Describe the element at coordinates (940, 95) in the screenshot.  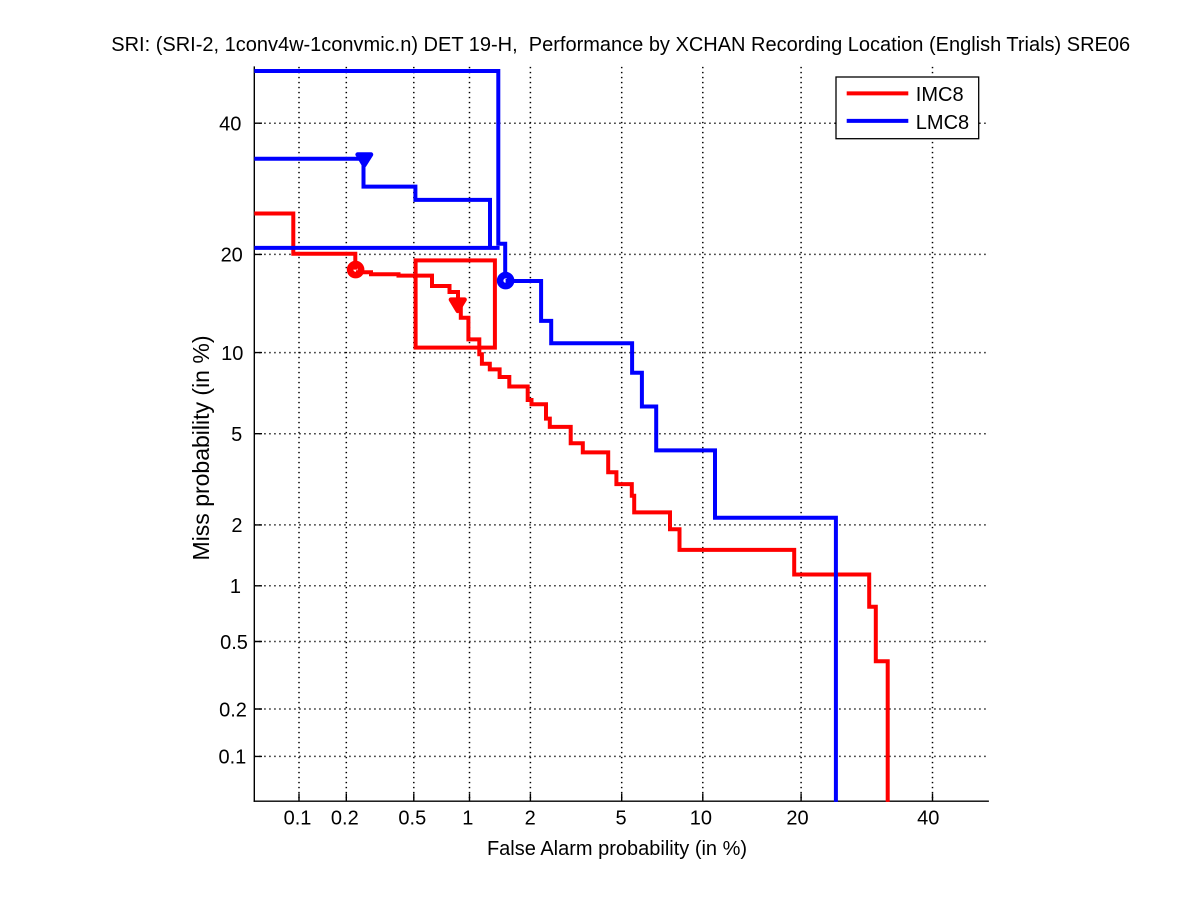
I see `svg-text: IMC8` at that location.